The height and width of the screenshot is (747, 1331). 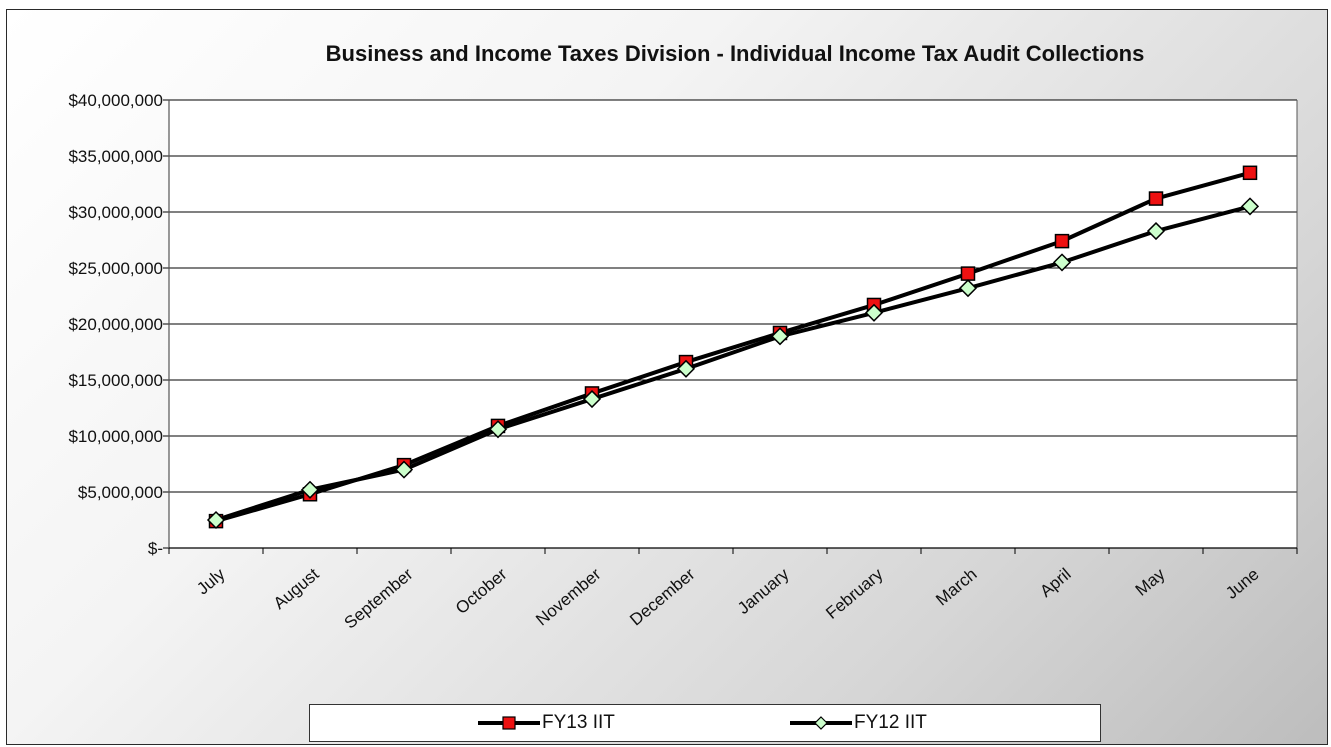 What do you see at coordinates (155, 548) in the screenshot?
I see `y-tick-label: $-` at bounding box center [155, 548].